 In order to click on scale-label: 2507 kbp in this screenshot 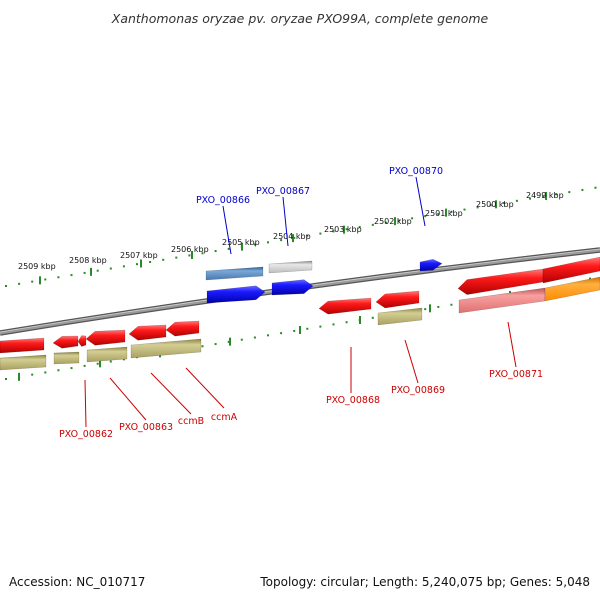, I will do `click(139, 255)`.